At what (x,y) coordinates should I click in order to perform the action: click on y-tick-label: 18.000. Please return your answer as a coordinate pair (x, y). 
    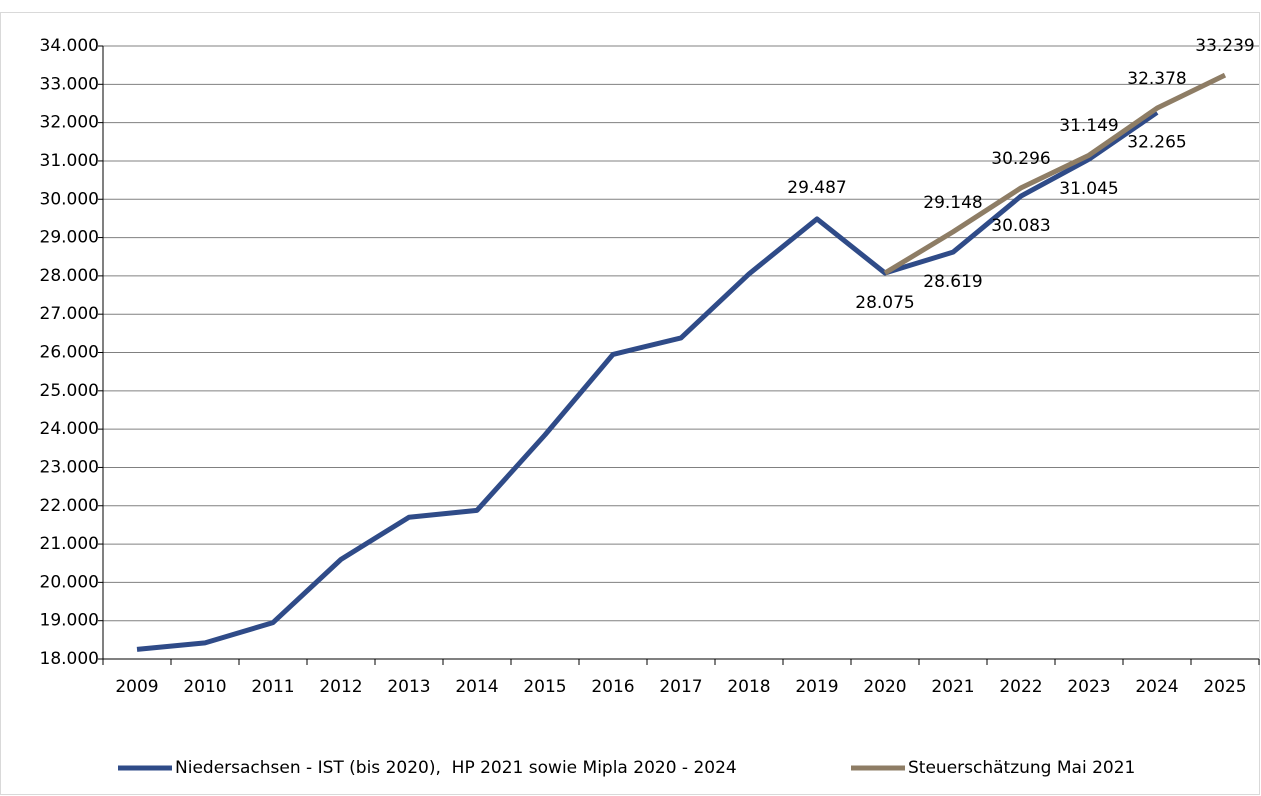
    Looking at the image, I should click on (69, 659).